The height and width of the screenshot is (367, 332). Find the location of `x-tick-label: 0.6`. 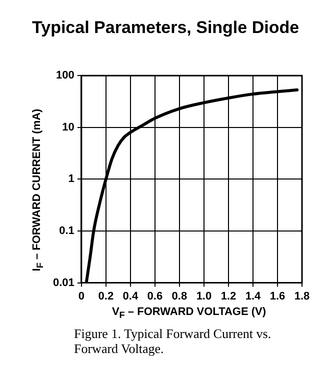

x-tick-label: 0.6 is located at coordinates (155, 296).